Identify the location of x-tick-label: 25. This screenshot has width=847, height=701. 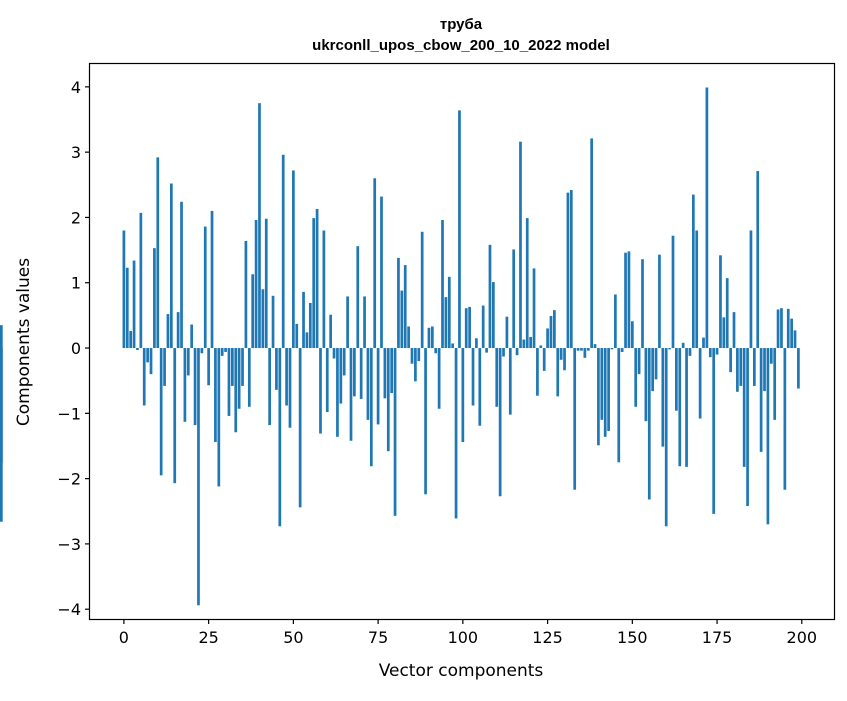
(208, 637).